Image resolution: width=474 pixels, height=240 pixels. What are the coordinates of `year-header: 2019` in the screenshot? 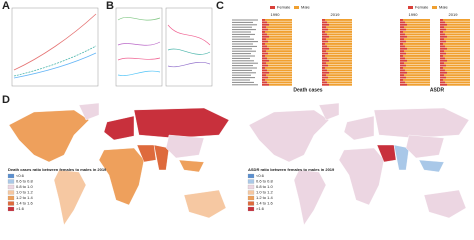 It's located at (454, 14).